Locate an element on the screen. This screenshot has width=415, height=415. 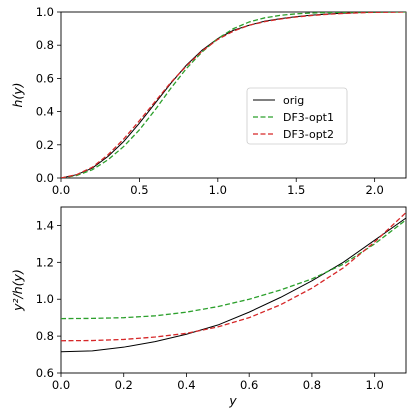
x-tick-label: 0.5 is located at coordinates (139, 190).